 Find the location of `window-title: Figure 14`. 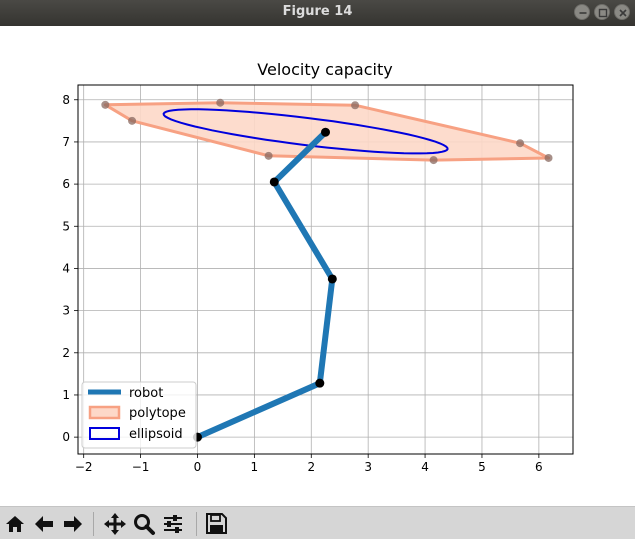

window-title: Figure 14 is located at coordinates (317, 11).